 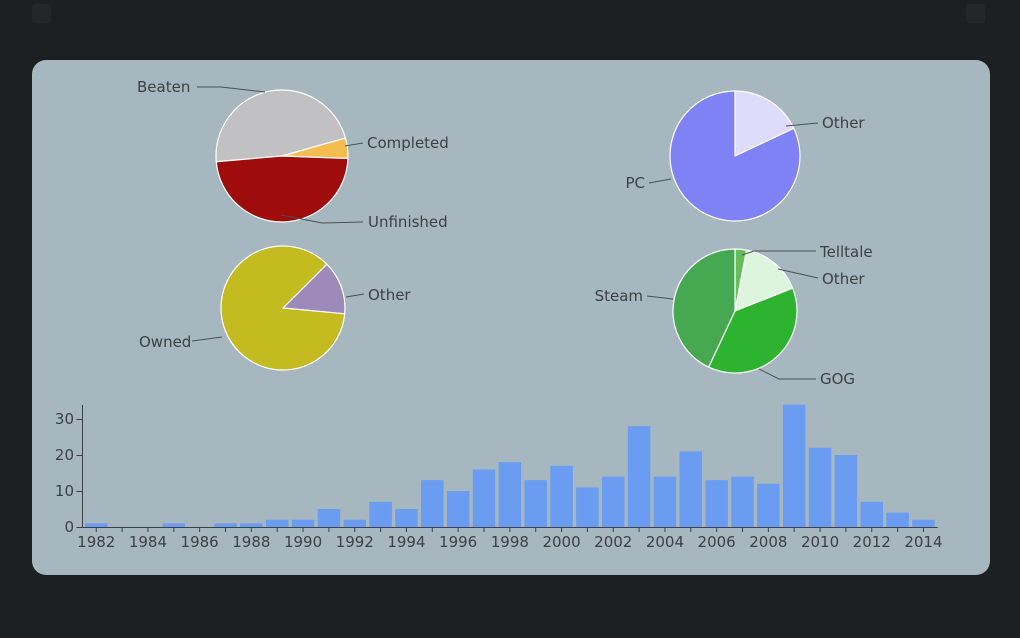 What do you see at coordinates (484, 498) in the screenshot?
I see `bar-1997` at bounding box center [484, 498].